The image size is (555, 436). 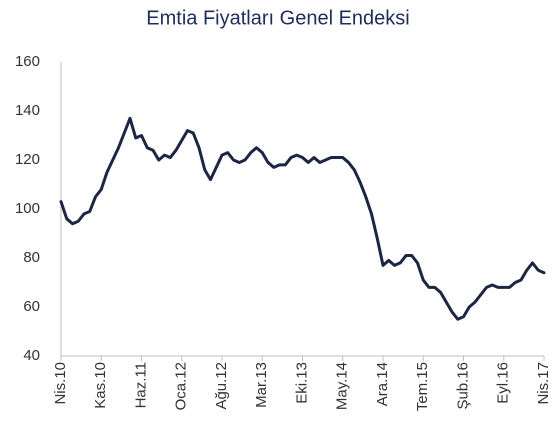 I want to click on y-tick-label: 40, so click(x=31, y=355).